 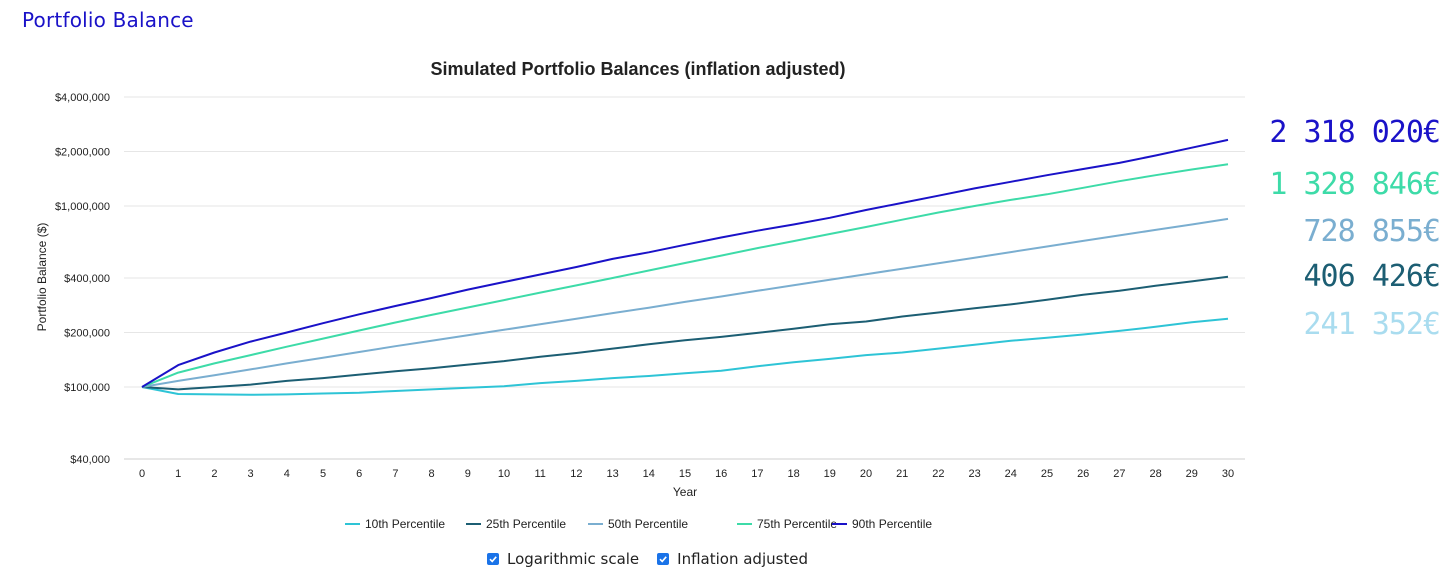 What do you see at coordinates (1228, 474) in the screenshot?
I see `x-tick-label: 30` at bounding box center [1228, 474].